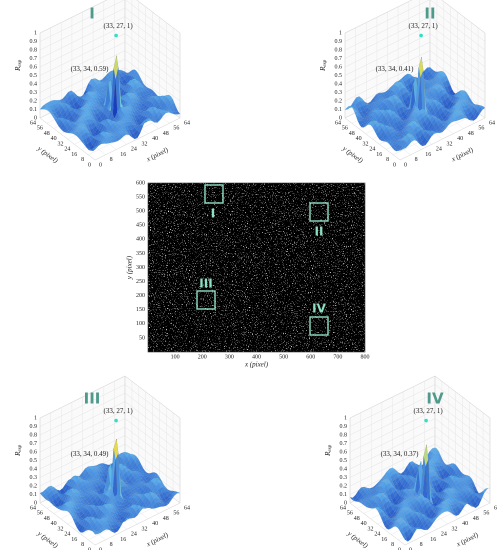  What do you see at coordinates (256, 267) in the screenshot?
I see `speckle` at bounding box center [256, 267].